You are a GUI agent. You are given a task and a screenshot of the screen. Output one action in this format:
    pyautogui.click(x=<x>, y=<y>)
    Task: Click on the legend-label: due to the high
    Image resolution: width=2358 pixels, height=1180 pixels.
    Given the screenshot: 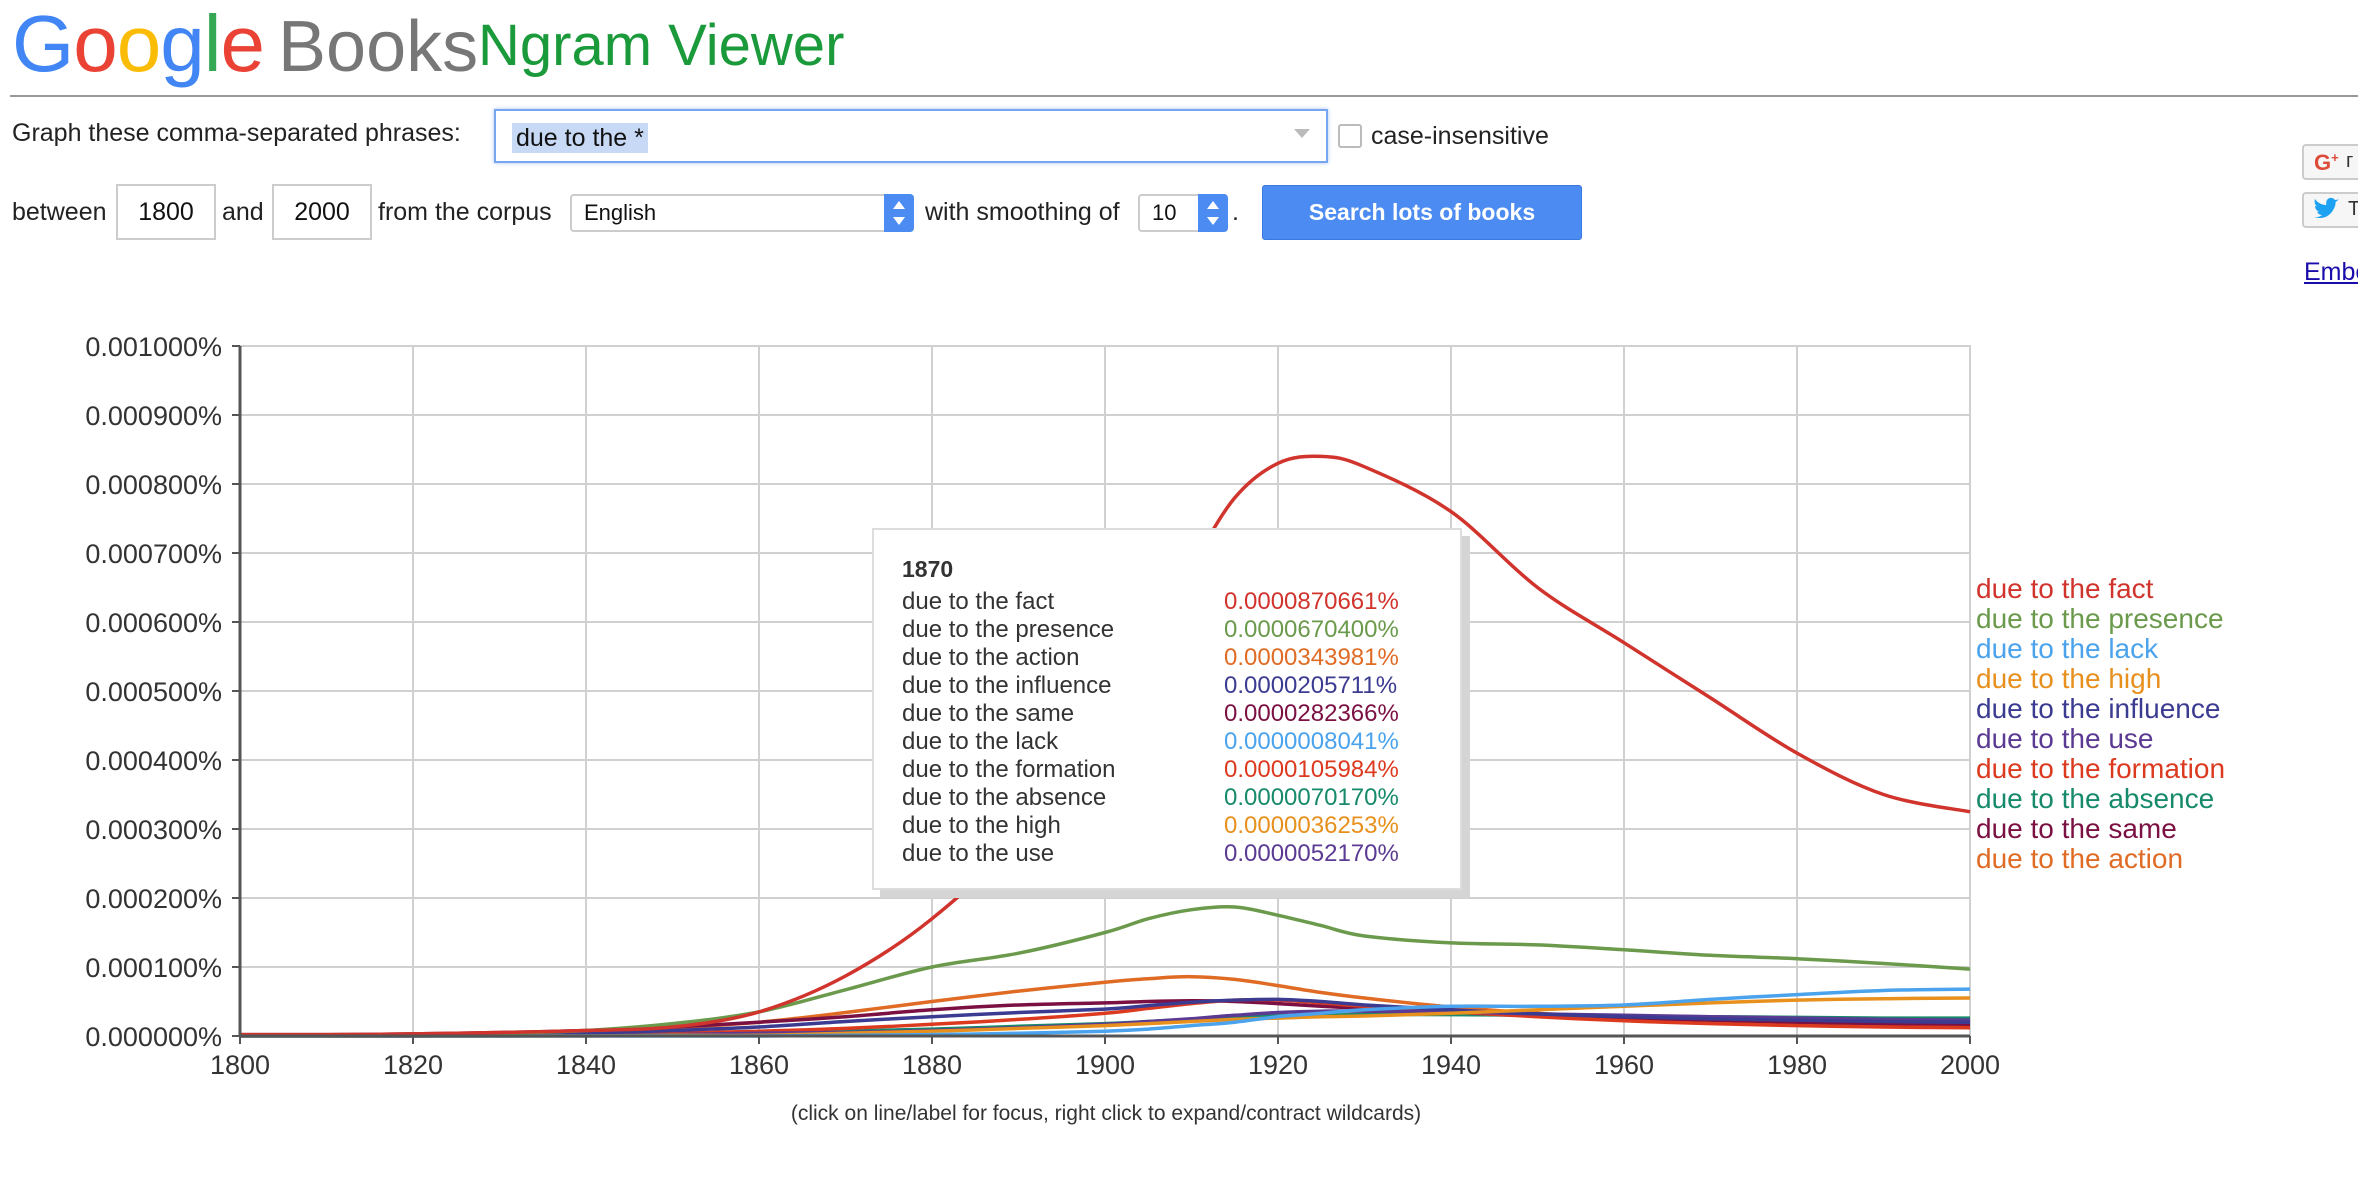 What is the action you would take?
    pyautogui.click(x=2068, y=678)
    